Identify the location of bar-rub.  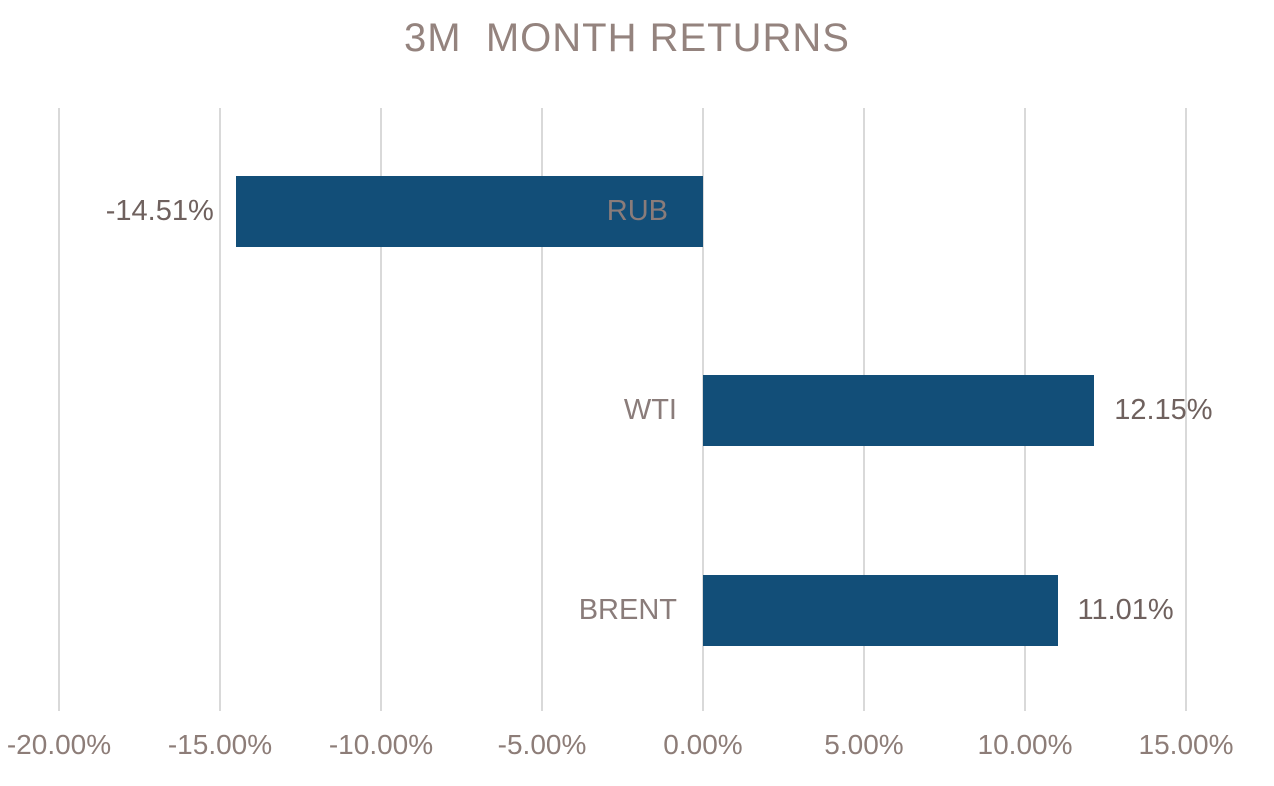
(469, 211).